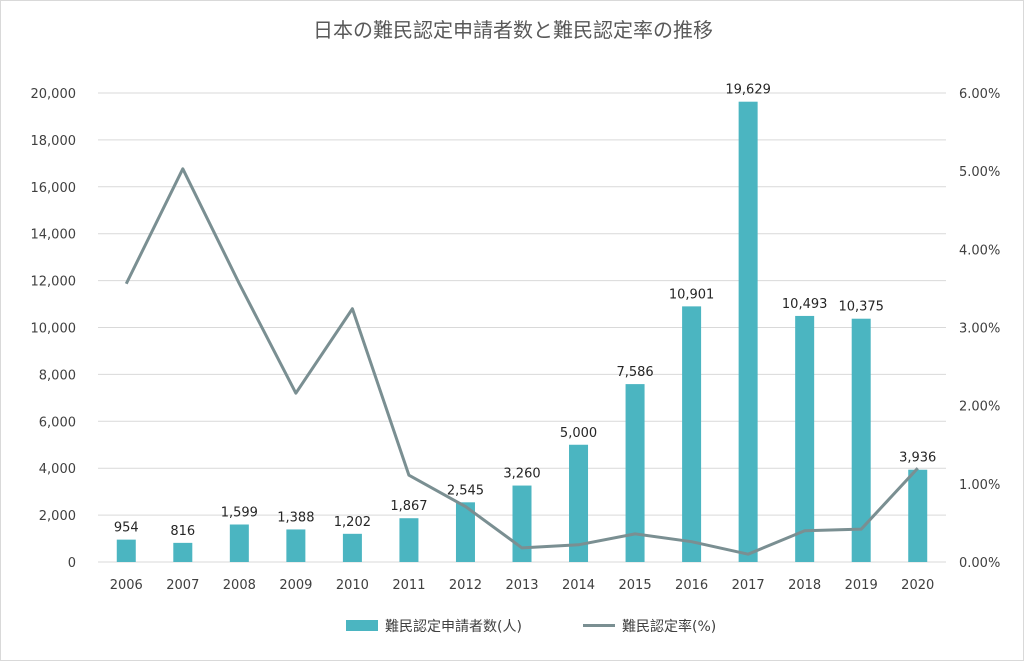 Image resolution: width=1024 pixels, height=662 pixels. Describe the element at coordinates (917, 585) in the screenshot. I see `x-tick-label: 2020` at that location.